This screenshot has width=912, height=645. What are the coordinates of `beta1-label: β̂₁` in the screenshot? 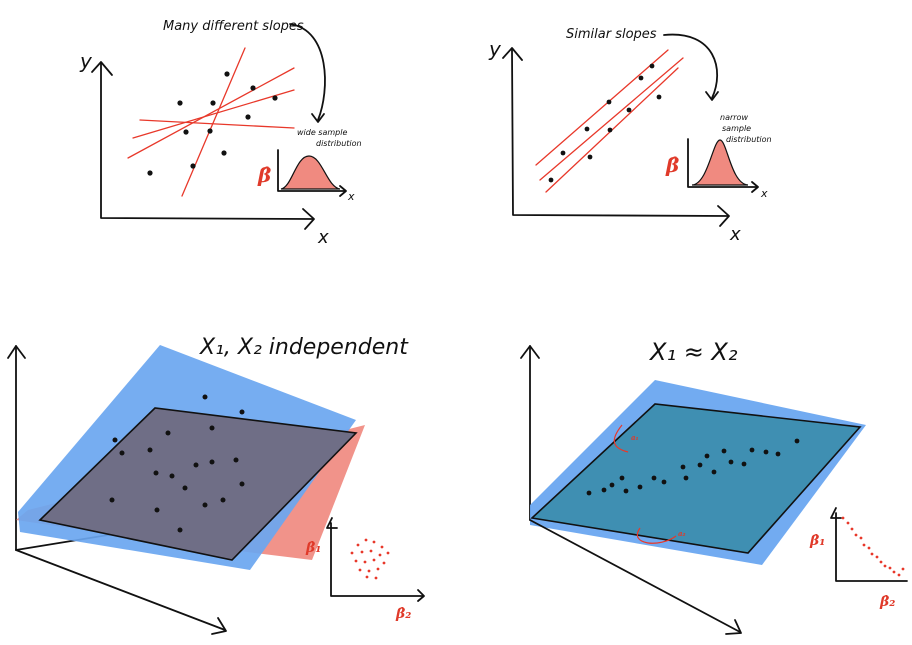 It's located at (817, 541).